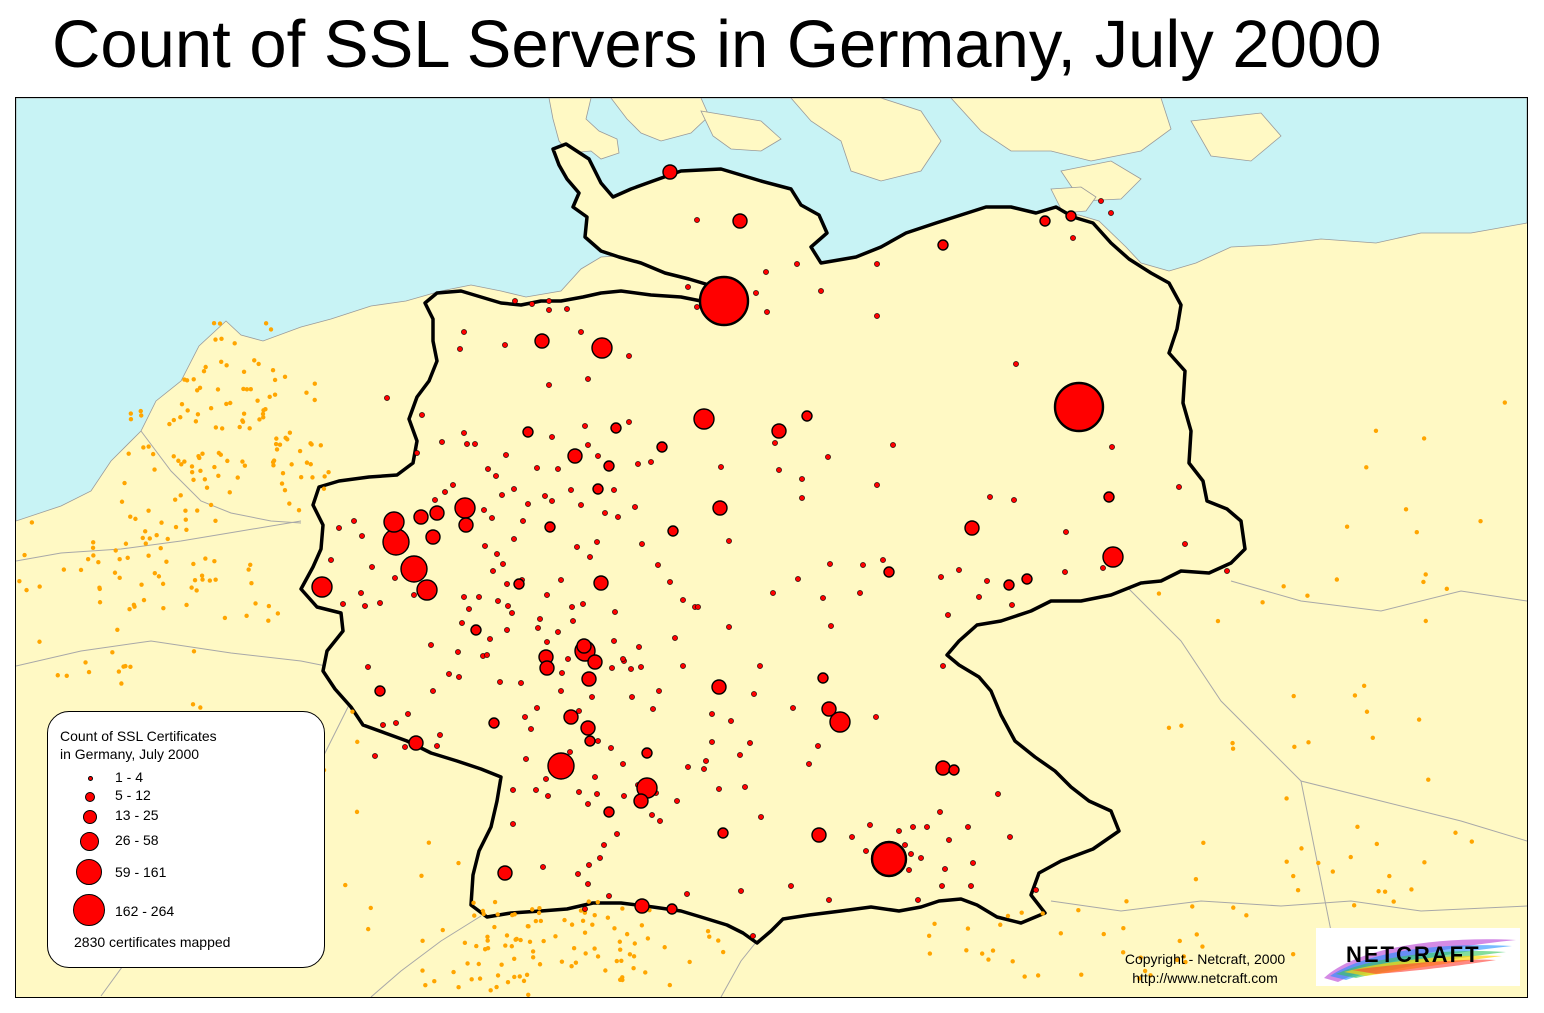 The height and width of the screenshot is (1013, 1544). I want to click on website-url: http://www.netcraft.com, so click(1205, 978).